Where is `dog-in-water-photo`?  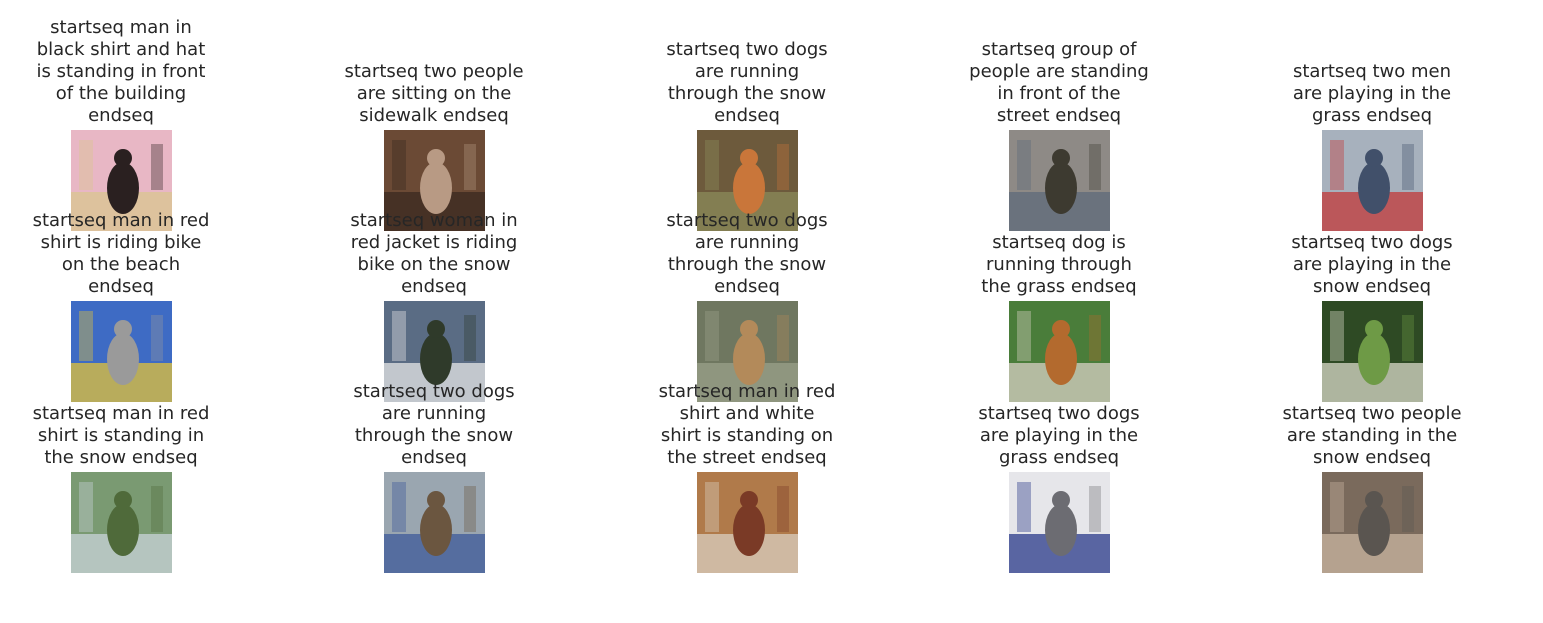 dog-in-water-photo is located at coordinates (747, 351).